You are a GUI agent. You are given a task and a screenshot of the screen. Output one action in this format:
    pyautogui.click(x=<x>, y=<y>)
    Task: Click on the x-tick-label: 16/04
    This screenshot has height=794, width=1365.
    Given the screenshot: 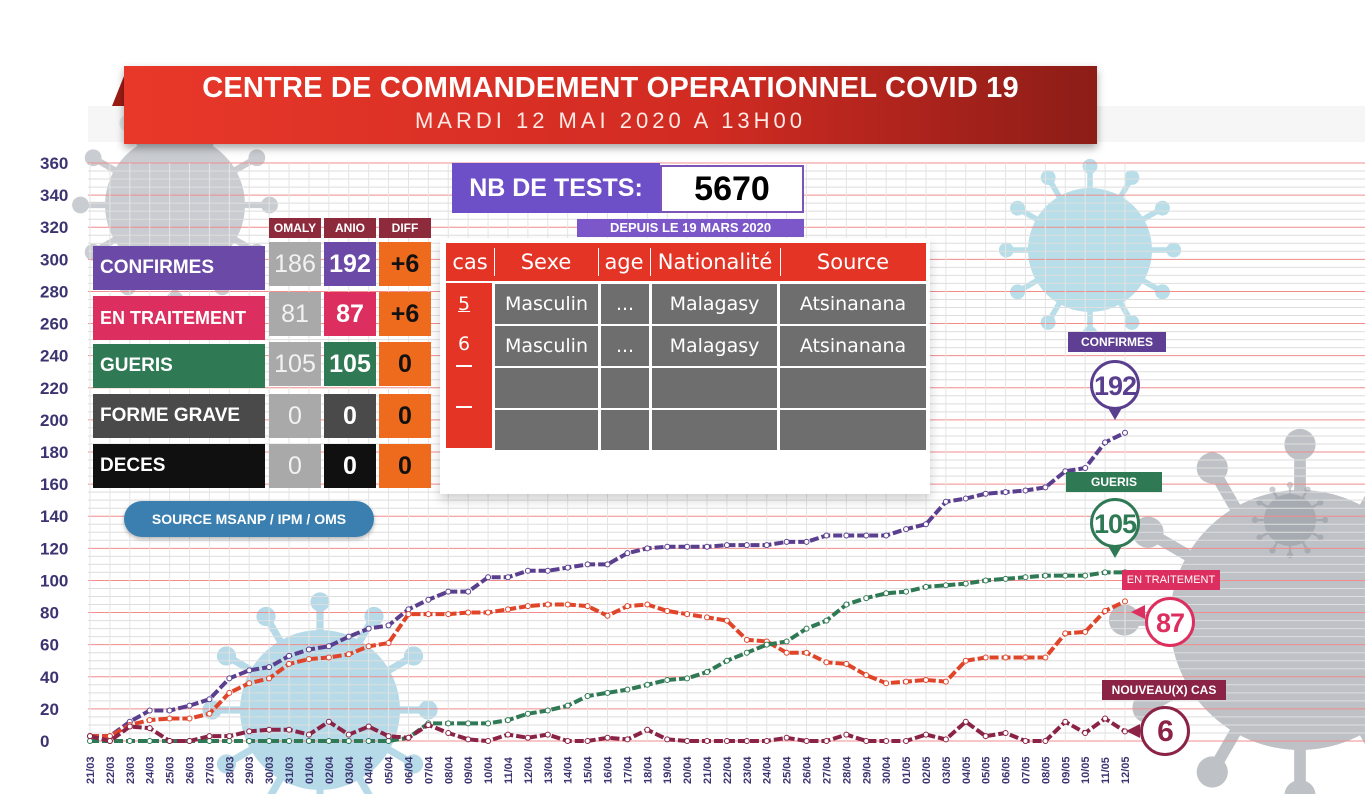 What is the action you would take?
    pyautogui.click(x=609, y=770)
    